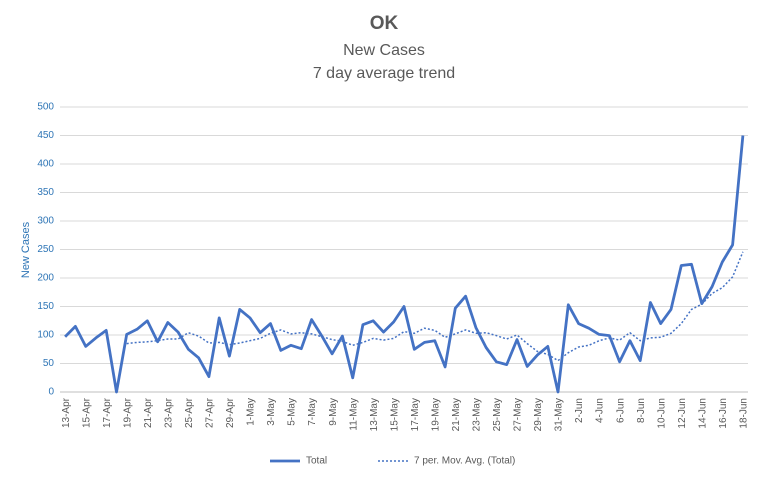 The image size is (768, 485). I want to click on x-tick-label: 8-Jun, so click(641, 410).